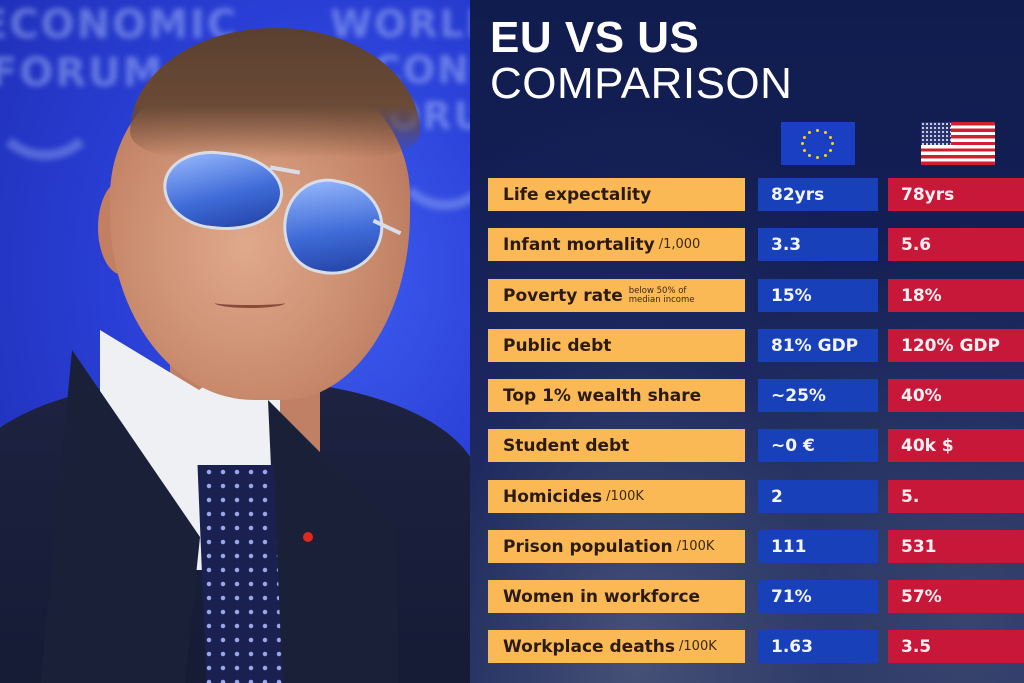  I want to click on row-label: Prison population /100K, so click(616, 546).